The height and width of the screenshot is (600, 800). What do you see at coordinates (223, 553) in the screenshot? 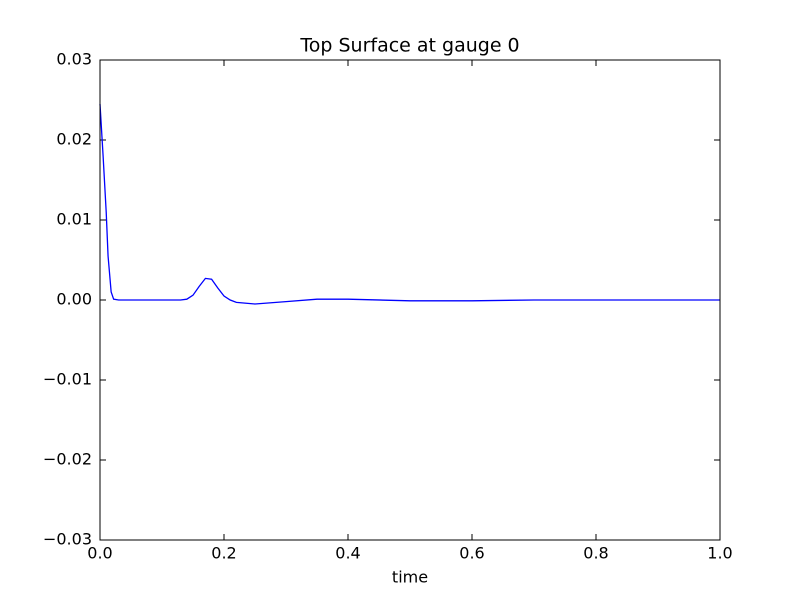
I see `x-tick-label: 0.2` at bounding box center [223, 553].